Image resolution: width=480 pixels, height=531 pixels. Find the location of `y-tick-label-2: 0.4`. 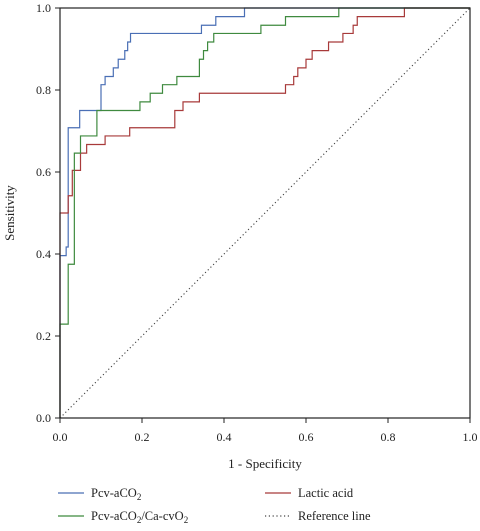

y-tick-label-2: 0.4 is located at coordinates (43, 254).